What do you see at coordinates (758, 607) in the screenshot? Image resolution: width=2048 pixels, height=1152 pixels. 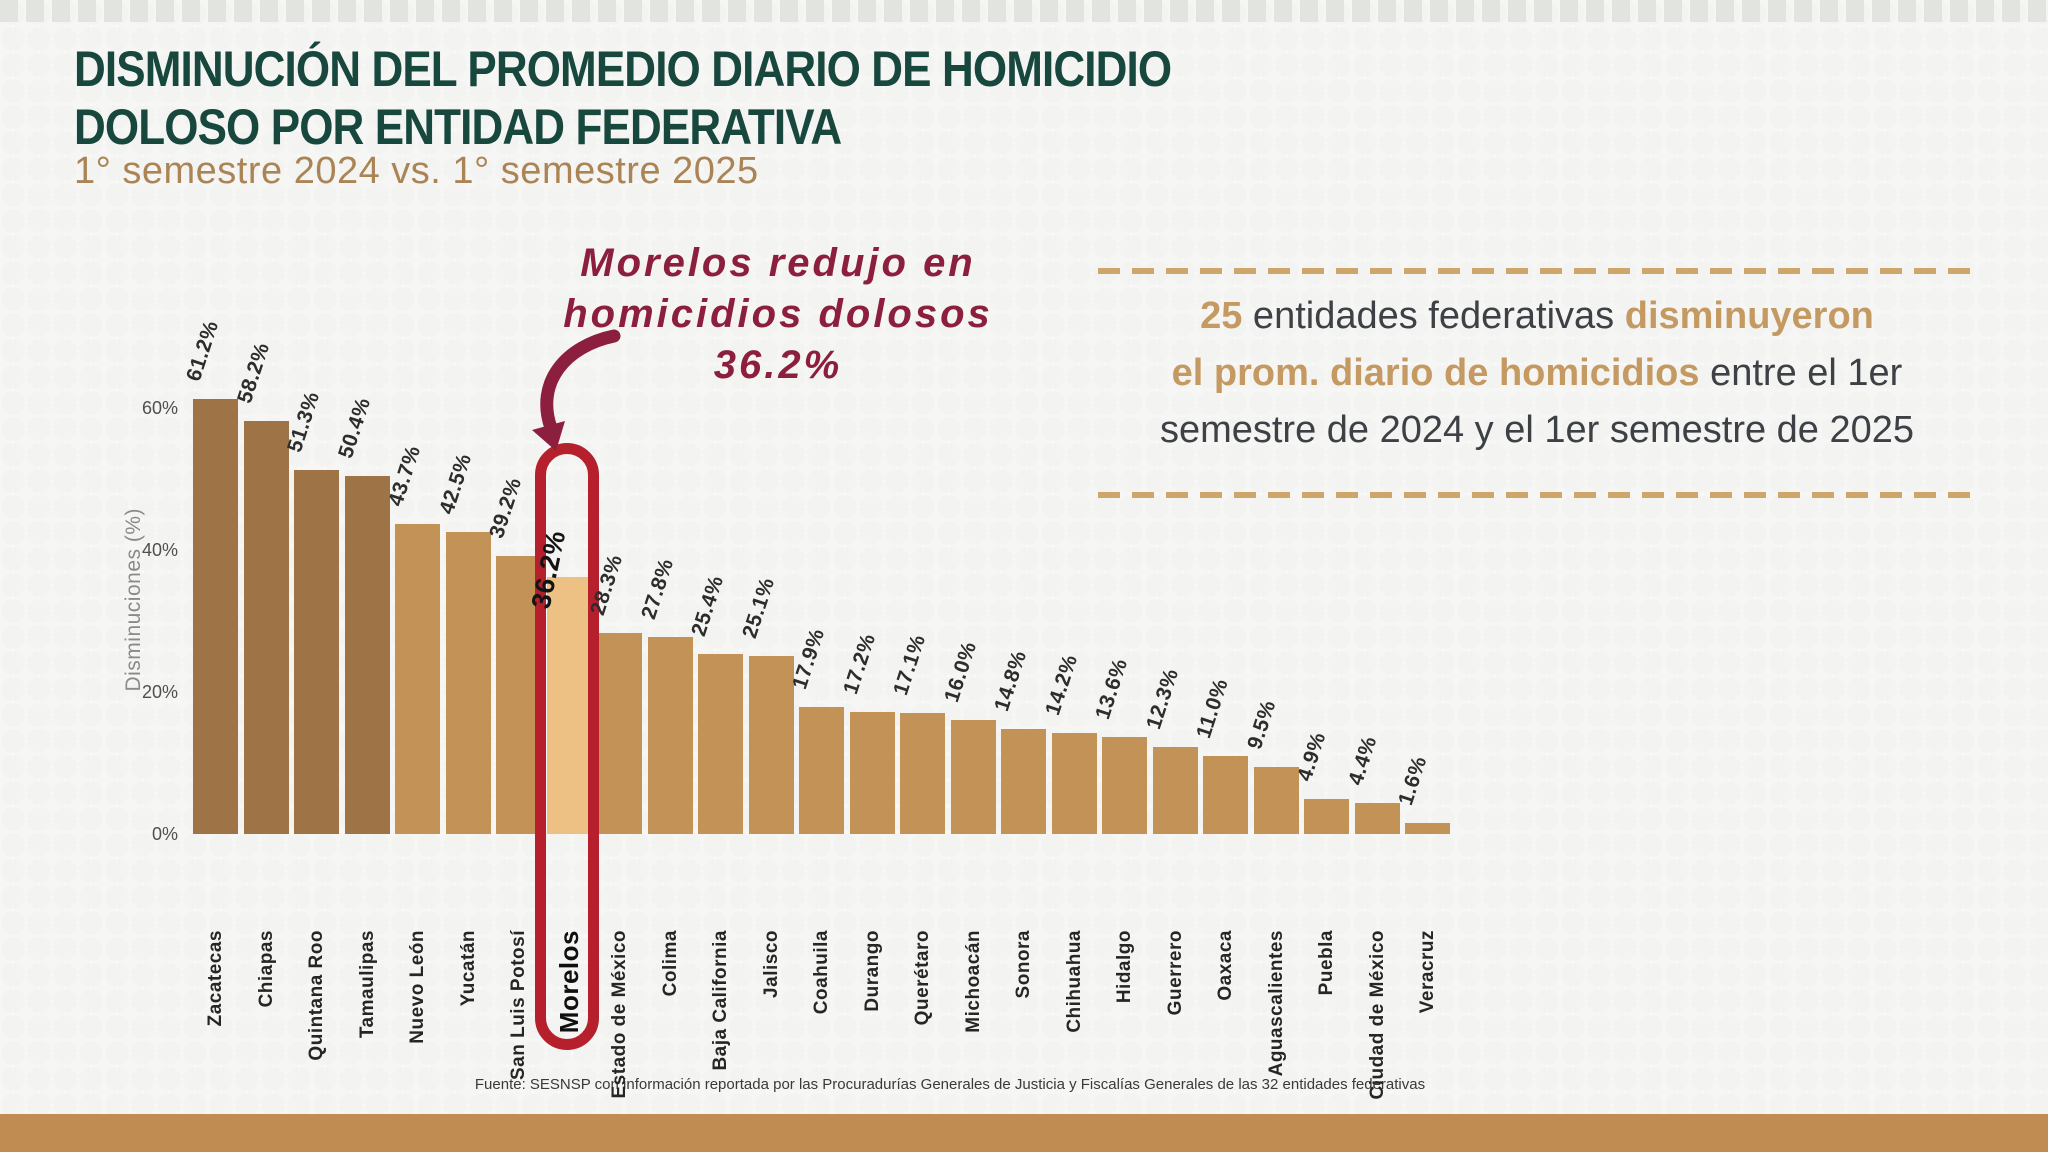 I see `bar-value-label: 25.1%` at bounding box center [758, 607].